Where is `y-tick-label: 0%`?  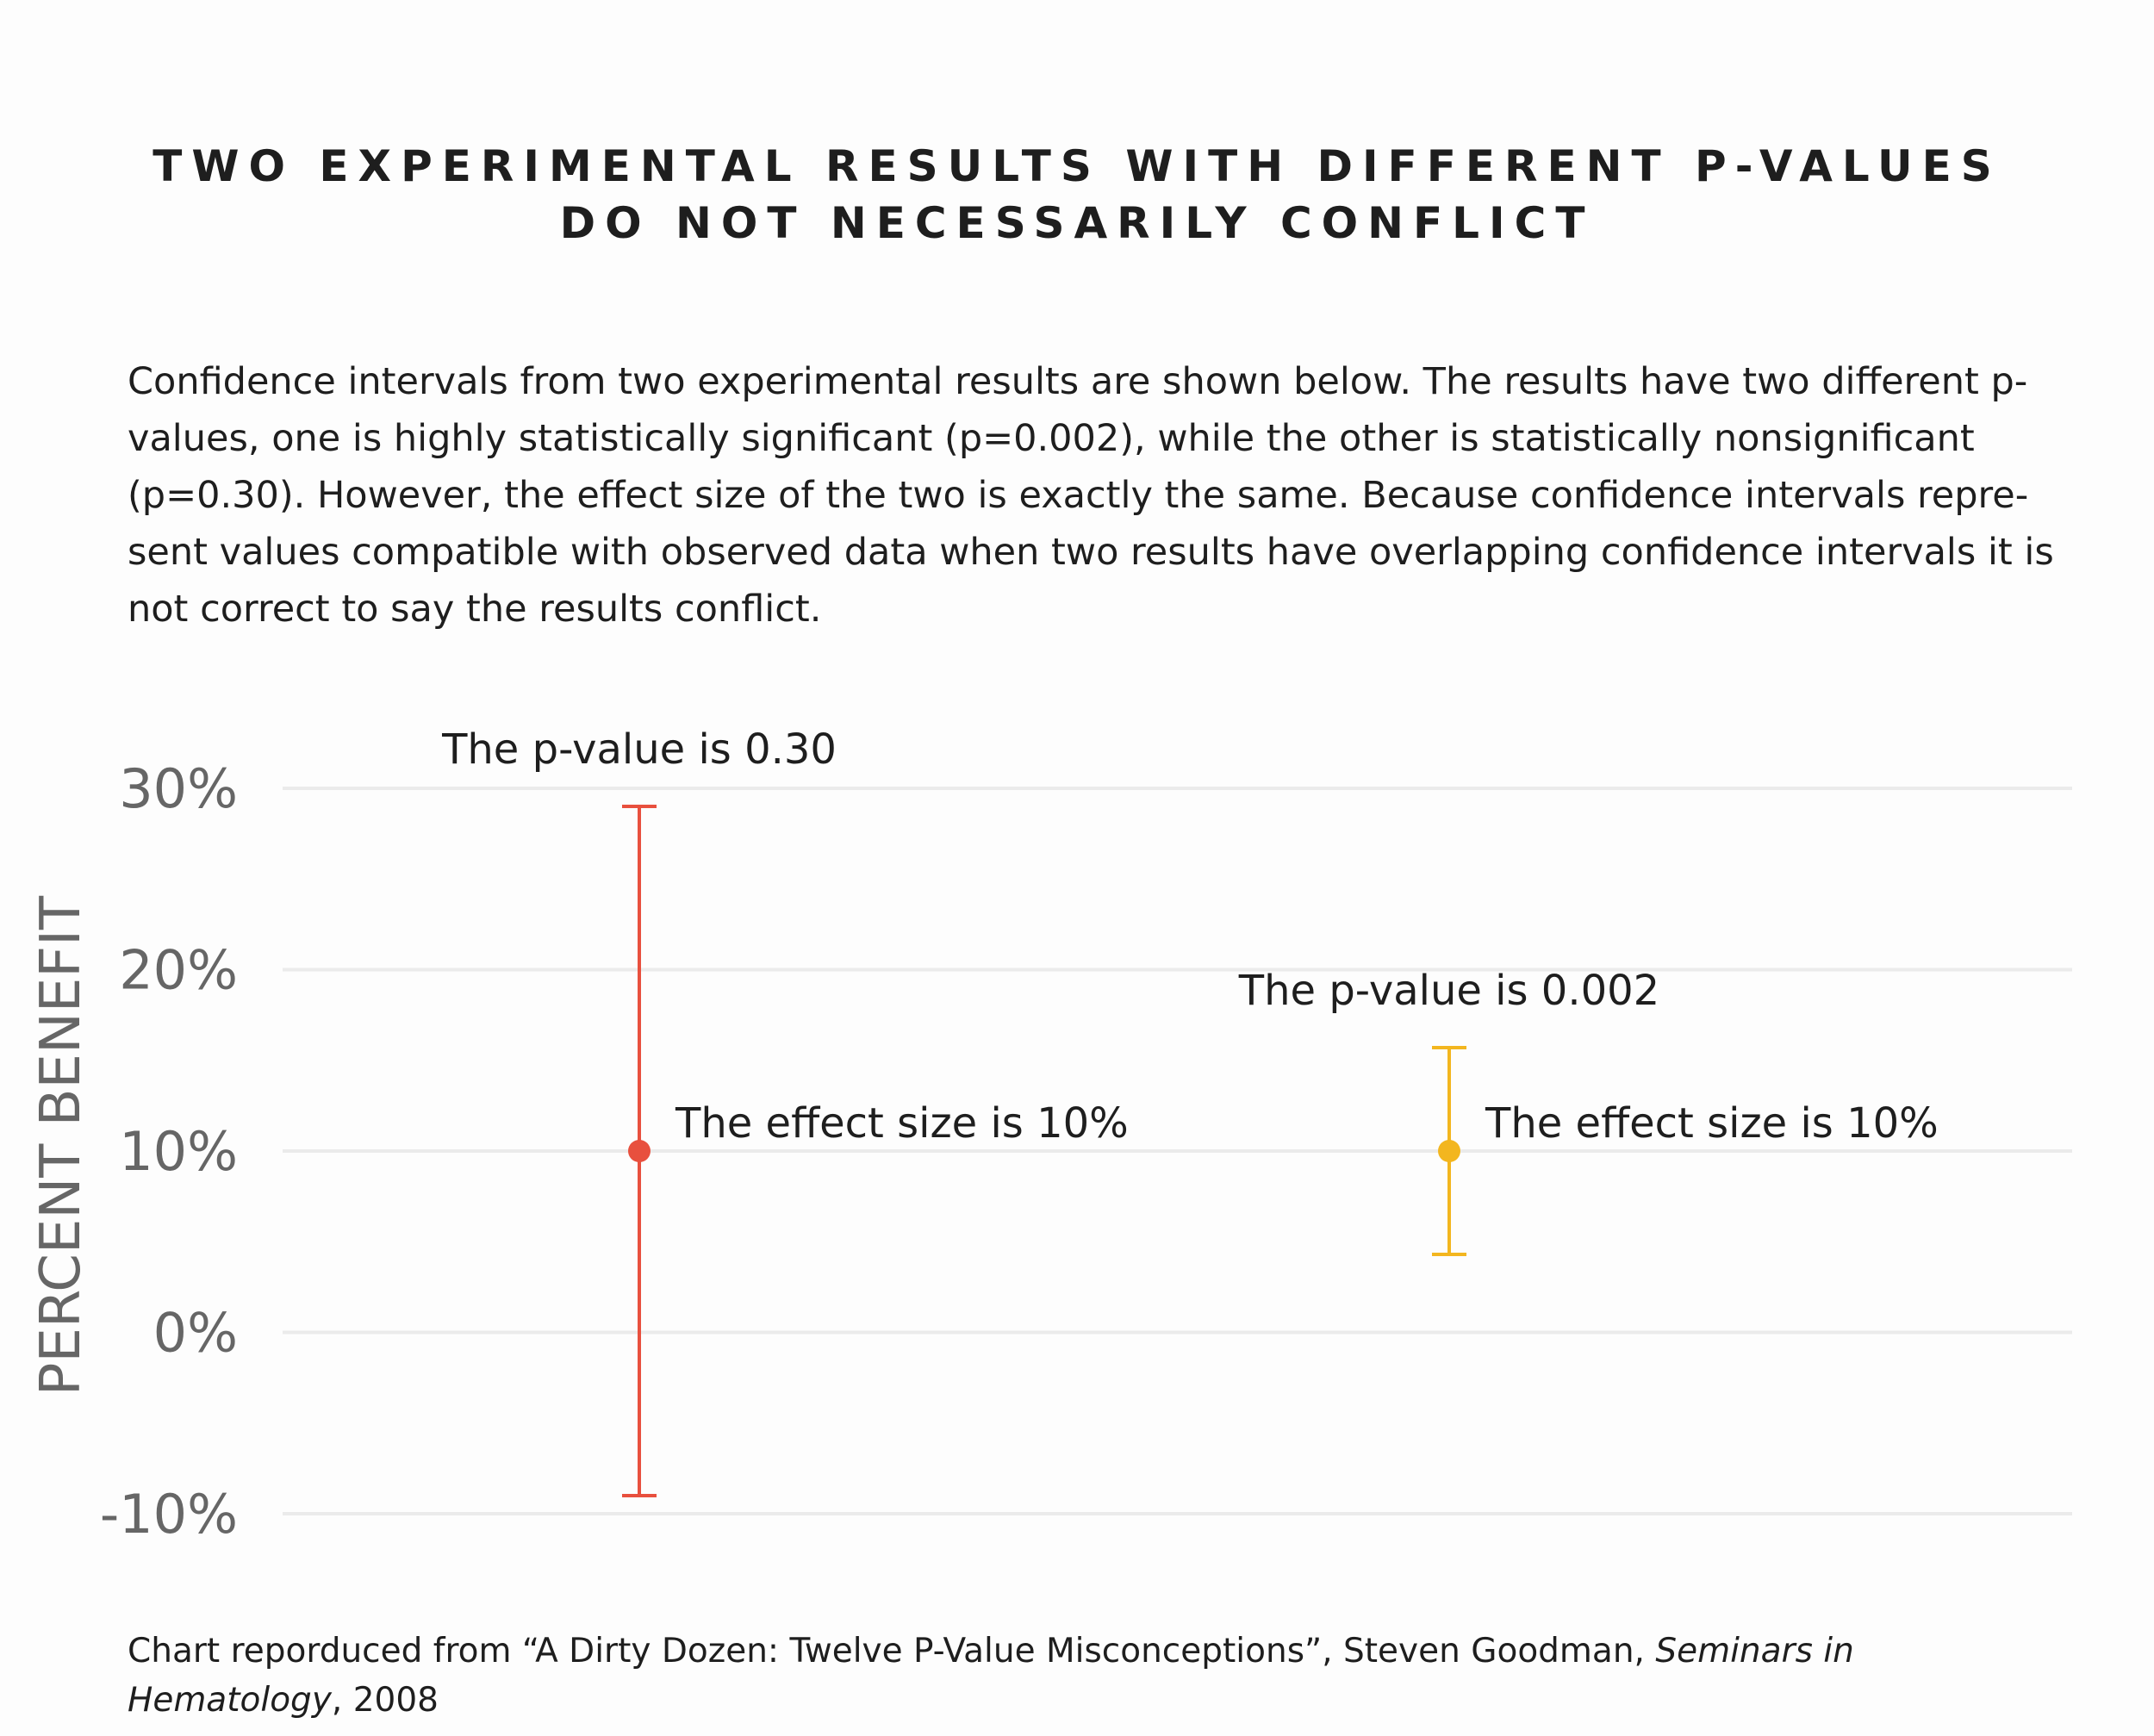
y-tick-label: 0% is located at coordinates (195, 1334).